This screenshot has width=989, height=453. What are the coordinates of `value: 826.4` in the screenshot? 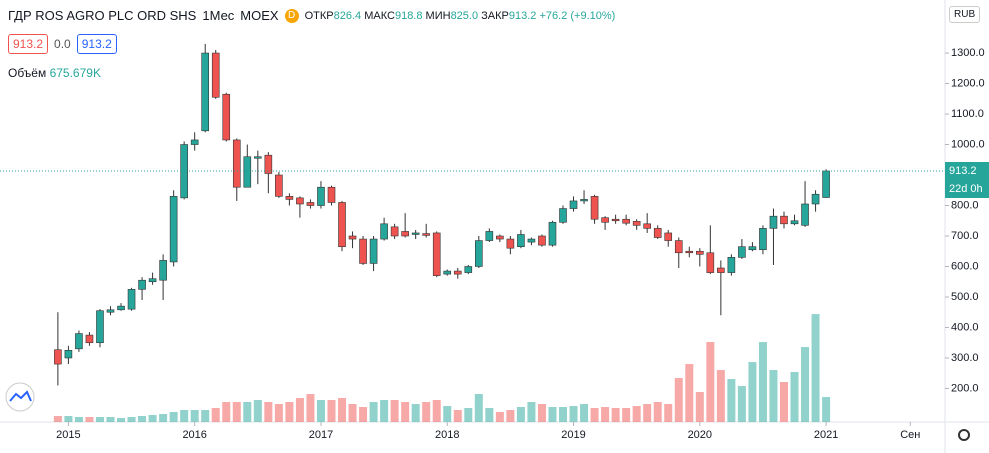 It's located at (347, 15).